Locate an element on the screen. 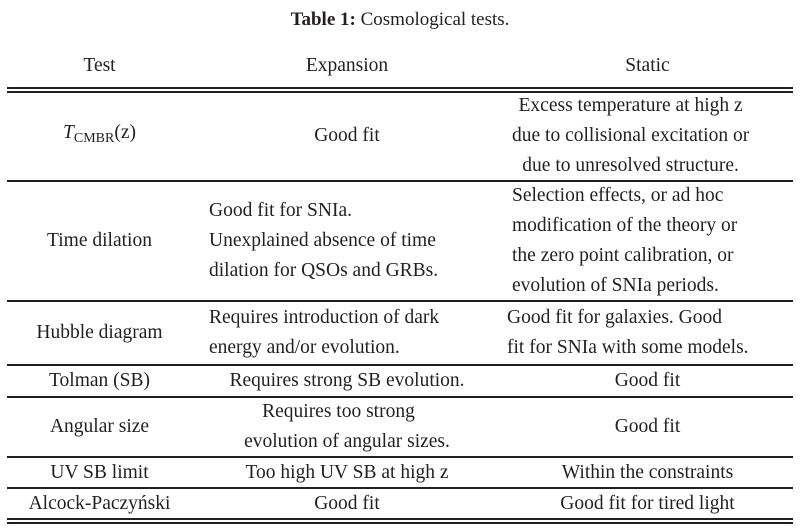  static-cell: Good fit for tired light is located at coordinates (647, 503).